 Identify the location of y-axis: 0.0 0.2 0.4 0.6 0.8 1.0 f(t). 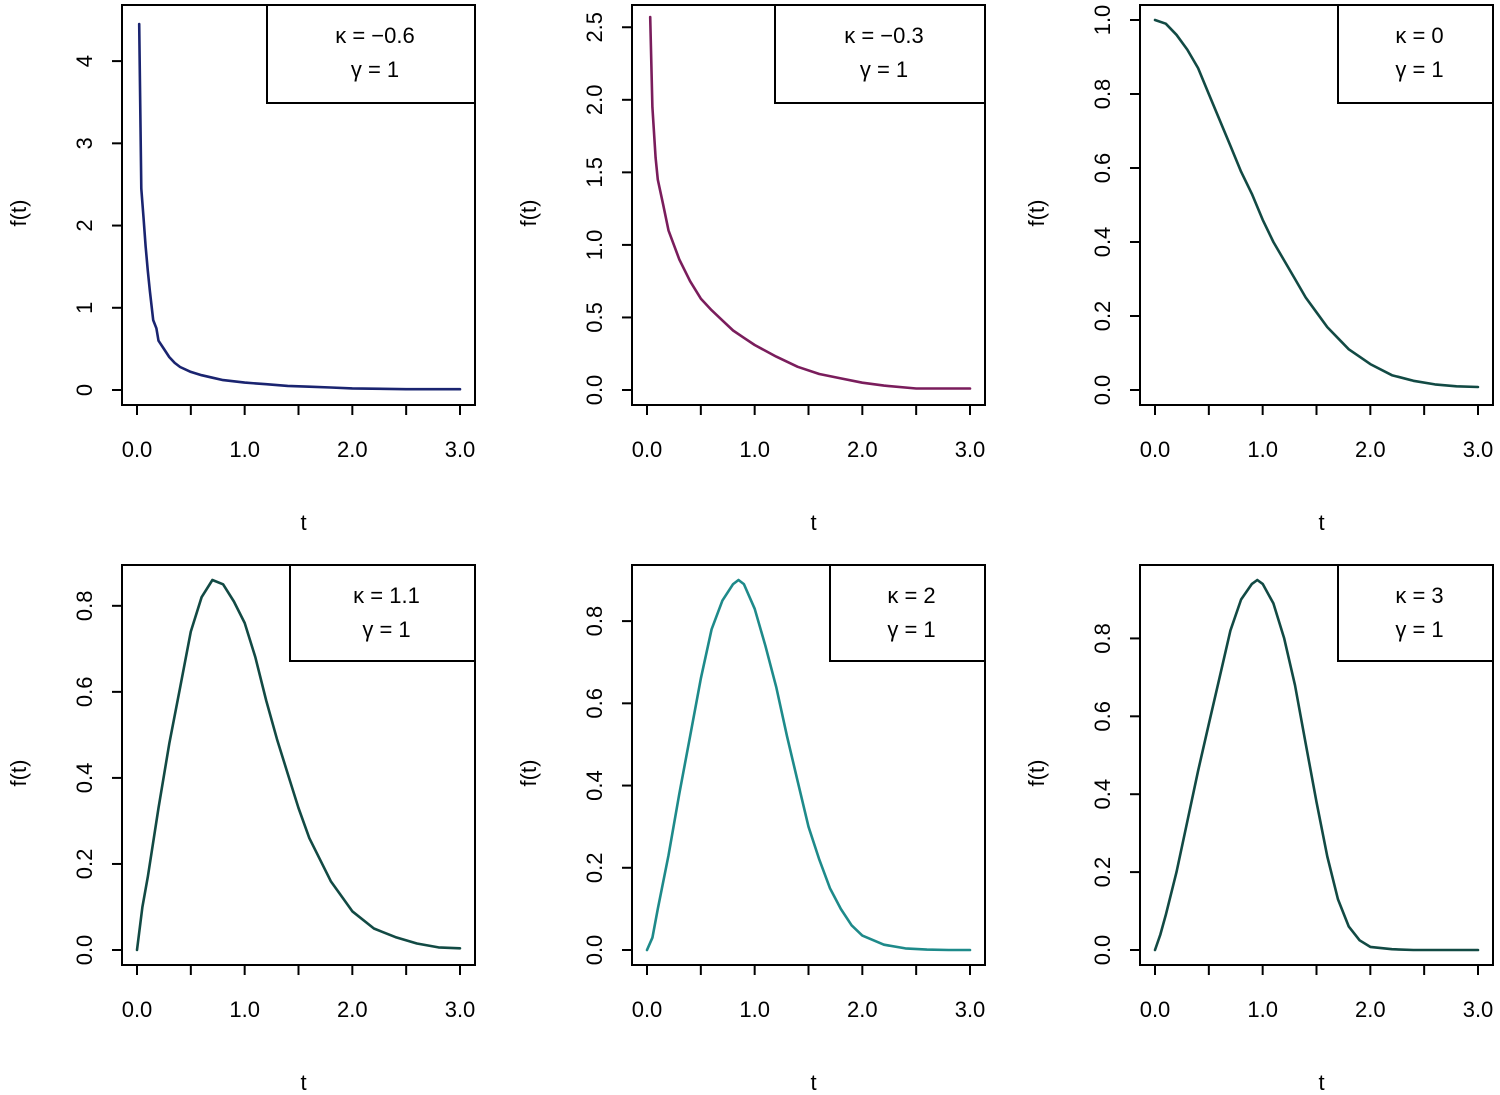
(1082, 205).